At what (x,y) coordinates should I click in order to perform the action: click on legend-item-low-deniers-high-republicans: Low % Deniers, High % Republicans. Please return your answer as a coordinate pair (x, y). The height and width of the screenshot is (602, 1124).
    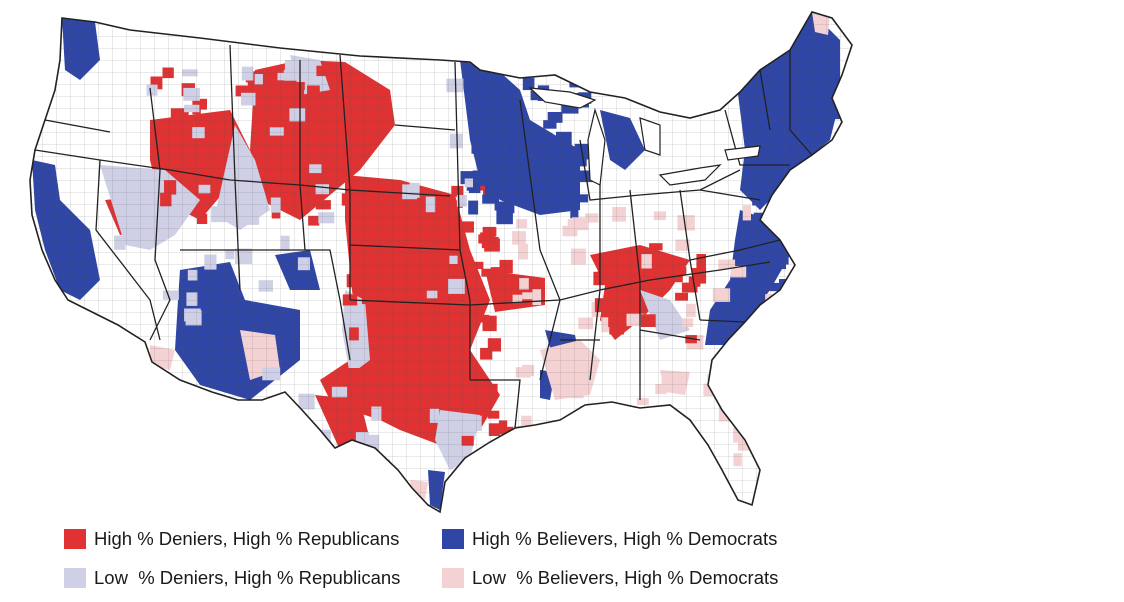
    Looking at the image, I should click on (232, 578).